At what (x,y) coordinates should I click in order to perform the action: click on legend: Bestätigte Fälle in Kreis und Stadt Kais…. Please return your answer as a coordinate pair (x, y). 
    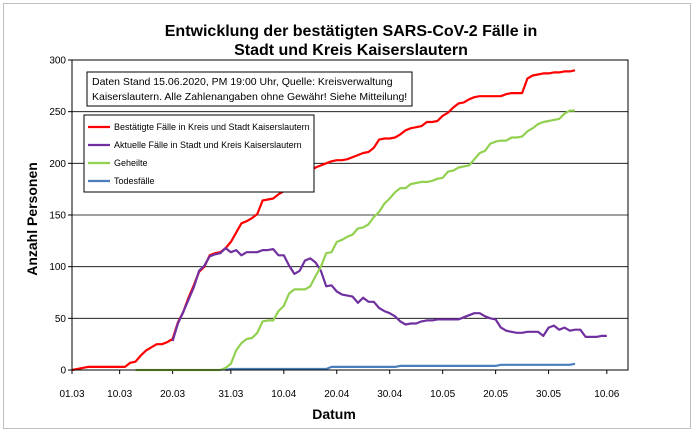
    Looking at the image, I should click on (199, 153).